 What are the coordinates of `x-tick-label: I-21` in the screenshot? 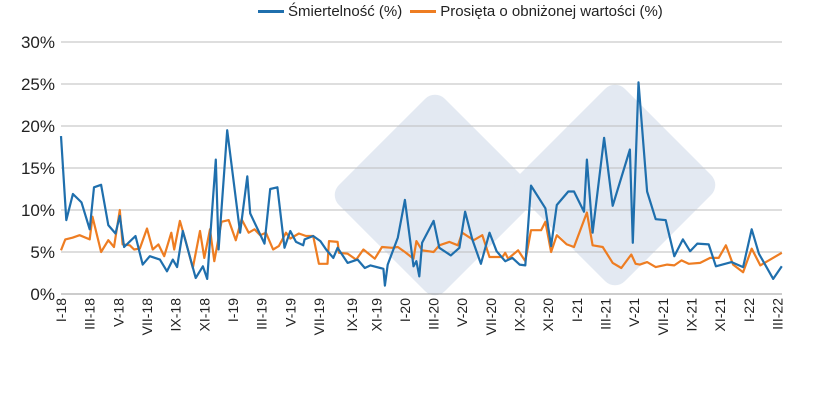 It's located at (577, 310).